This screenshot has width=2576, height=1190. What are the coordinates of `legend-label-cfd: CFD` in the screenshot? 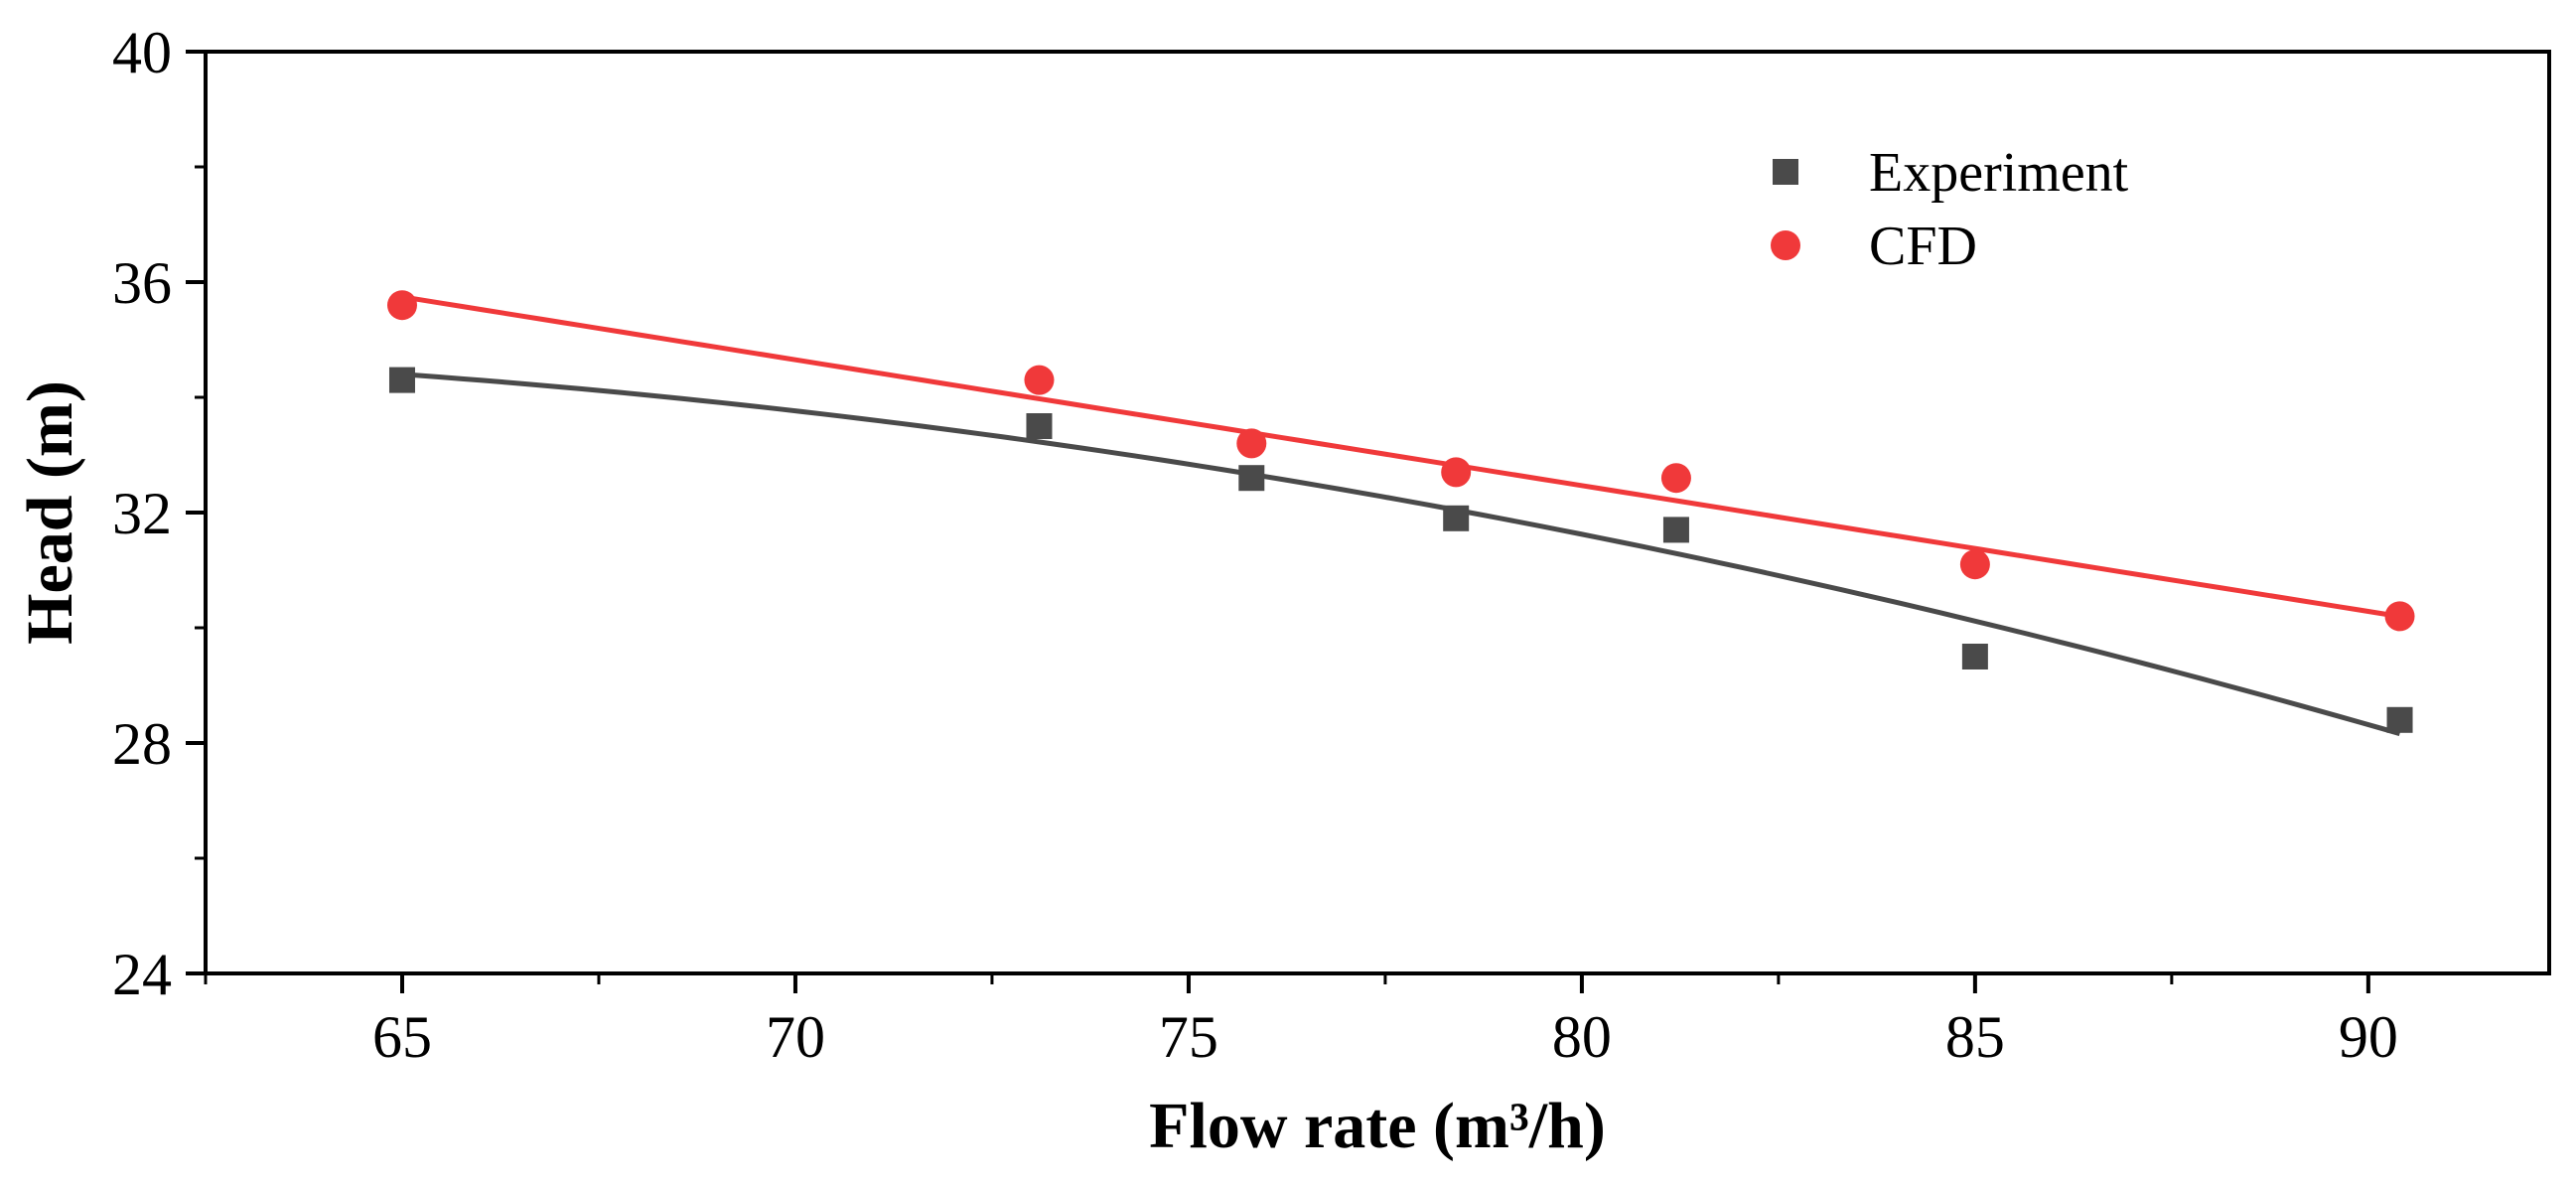 It's located at (1923, 246).